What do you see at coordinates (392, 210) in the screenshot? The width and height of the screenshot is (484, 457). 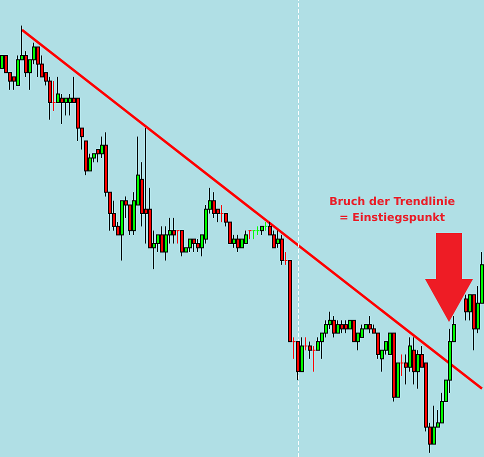 I see `annotation: Bruch der Trendlinie = Einstiegspunkt` at bounding box center [392, 210].